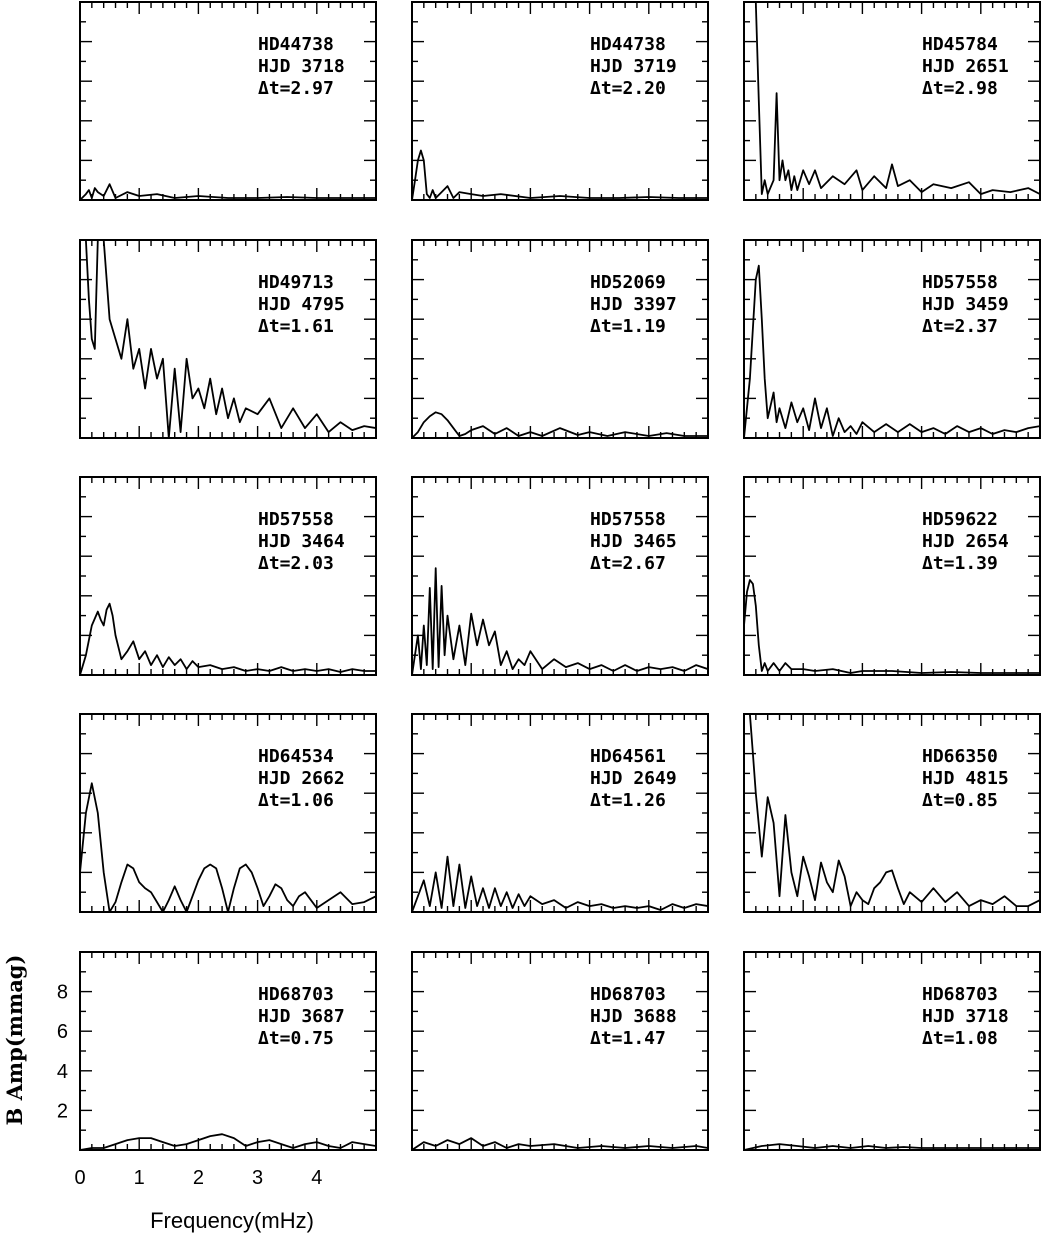  I want to click on y-axis-title: B Amp(mmag), so click(14, 1040).